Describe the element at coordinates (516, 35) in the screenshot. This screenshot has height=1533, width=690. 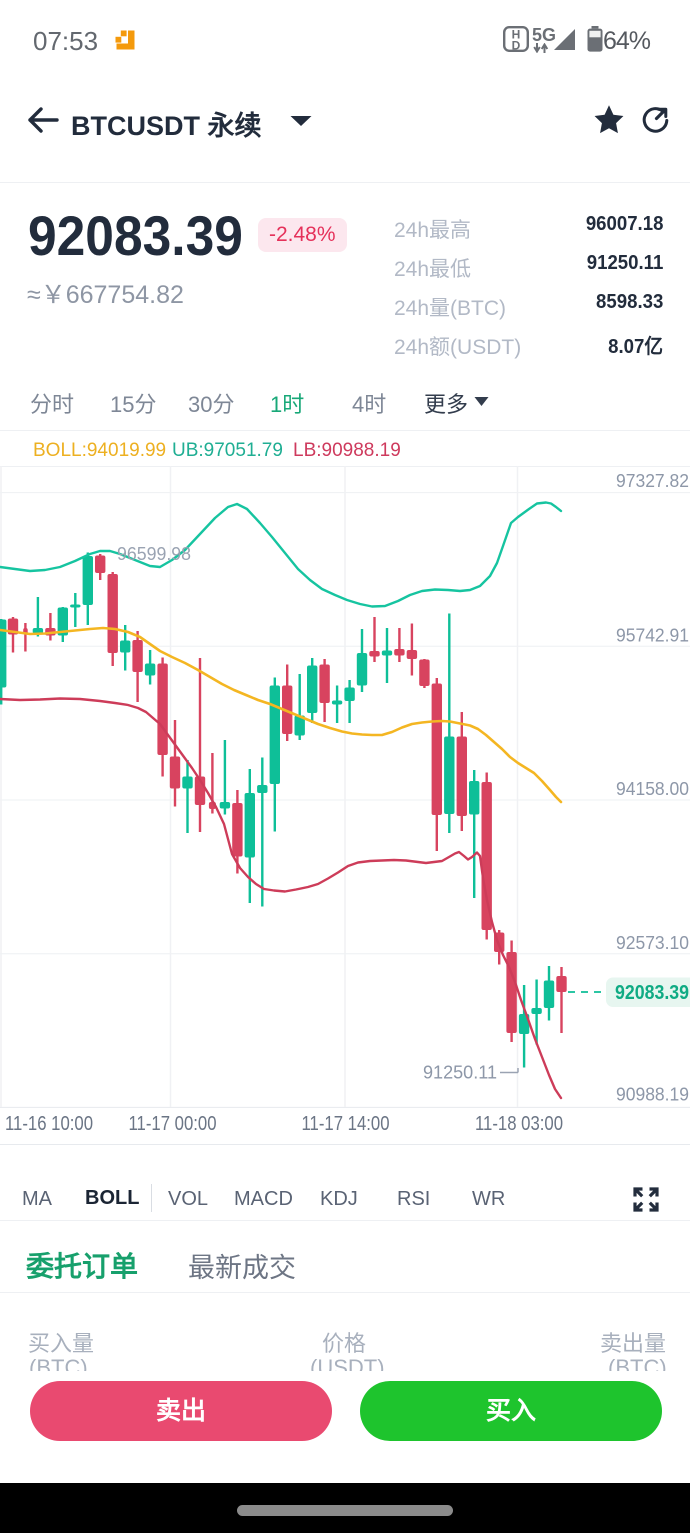
I see `svg-text: H` at that location.